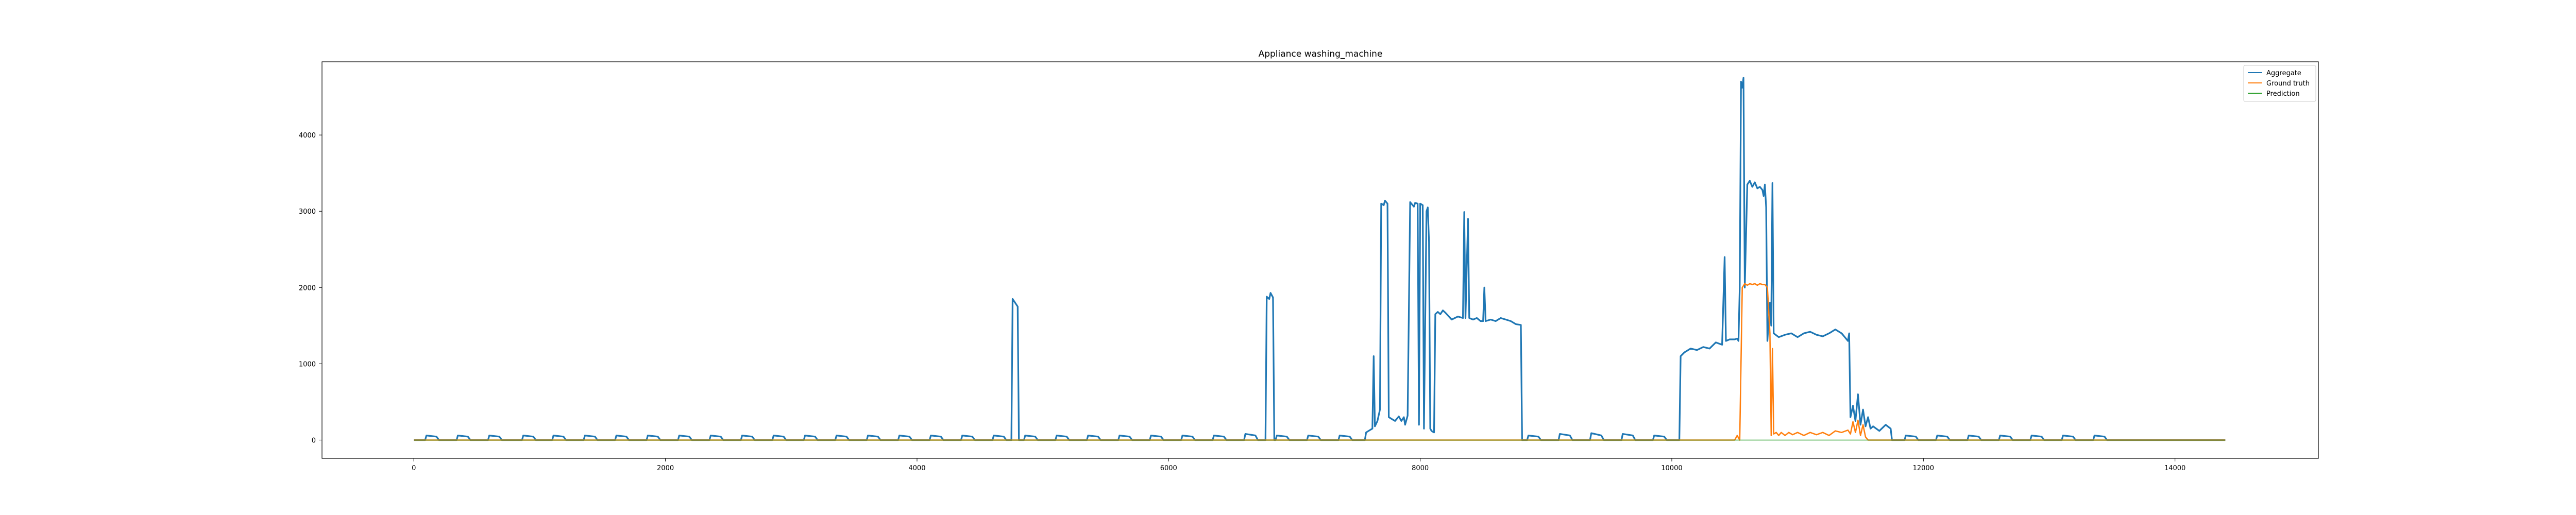  Describe the element at coordinates (916, 468) in the screenshot. I see `x-tick-label: 4000` at that location.